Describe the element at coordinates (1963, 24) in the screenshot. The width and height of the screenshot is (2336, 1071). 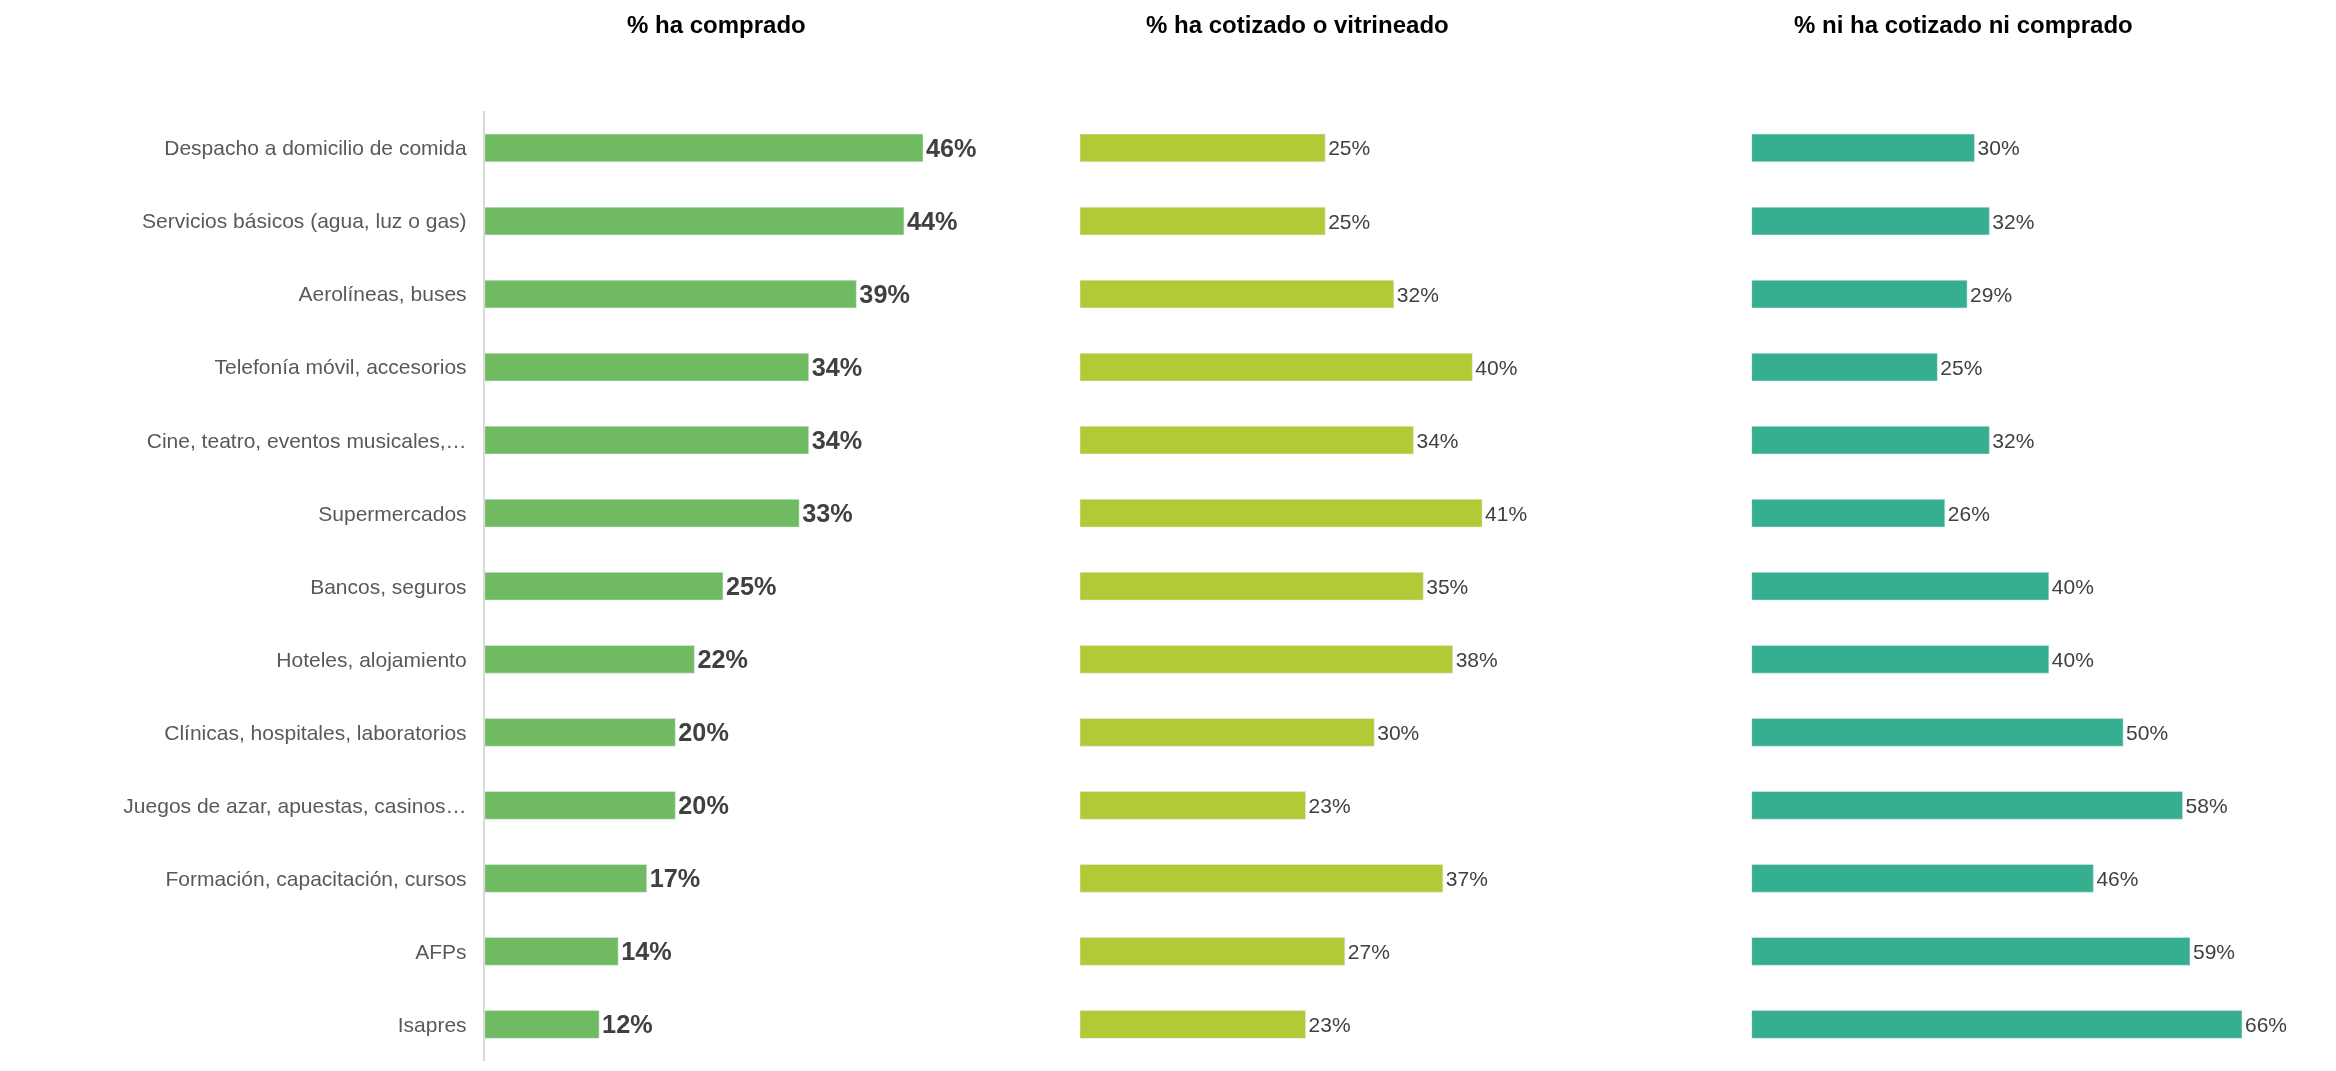
I see `chart-title: % ni ha cotizado ni comprado` at that location.